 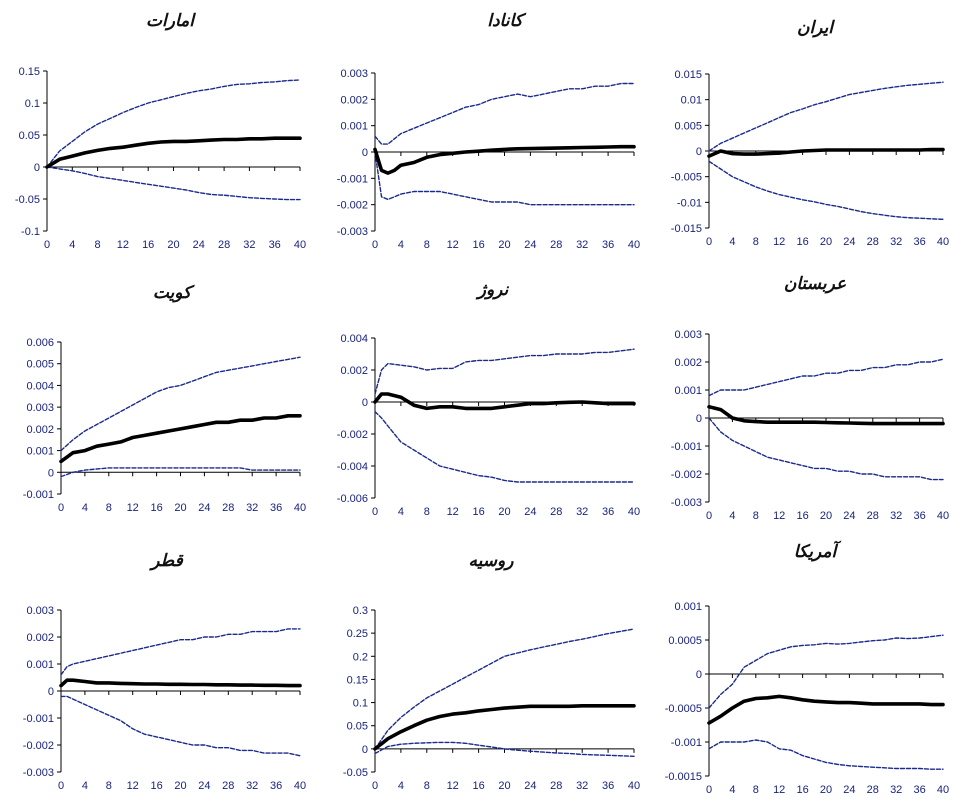 What do you see at coordinates (174, 293) in the screenshot?
I see `panel-title: کویت` at bounding box center [174, 293].